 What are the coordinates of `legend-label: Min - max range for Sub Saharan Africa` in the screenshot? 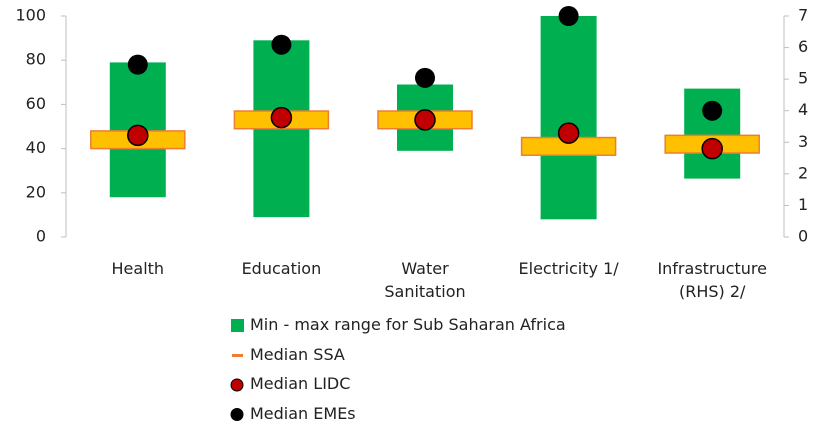 It's located at (408, 324).